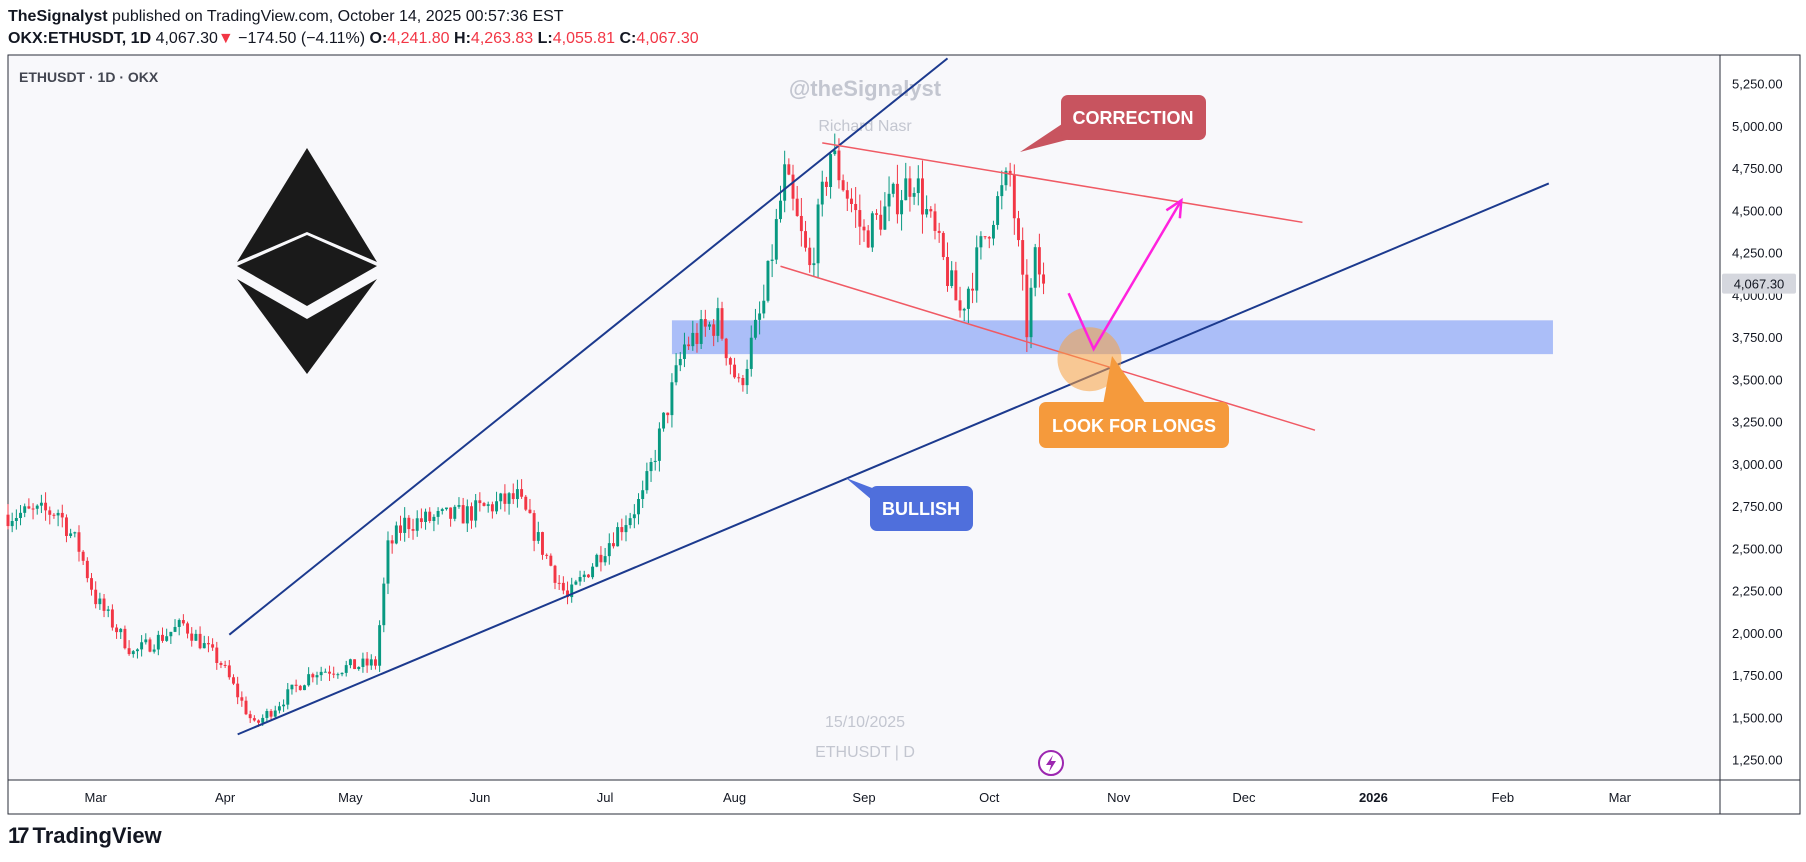 Image resolution: width=1806 pixels, height=862 pixels. Describe the element at coordinates (1089, 359) in the screenshot. I see `focus-circle` at that location.